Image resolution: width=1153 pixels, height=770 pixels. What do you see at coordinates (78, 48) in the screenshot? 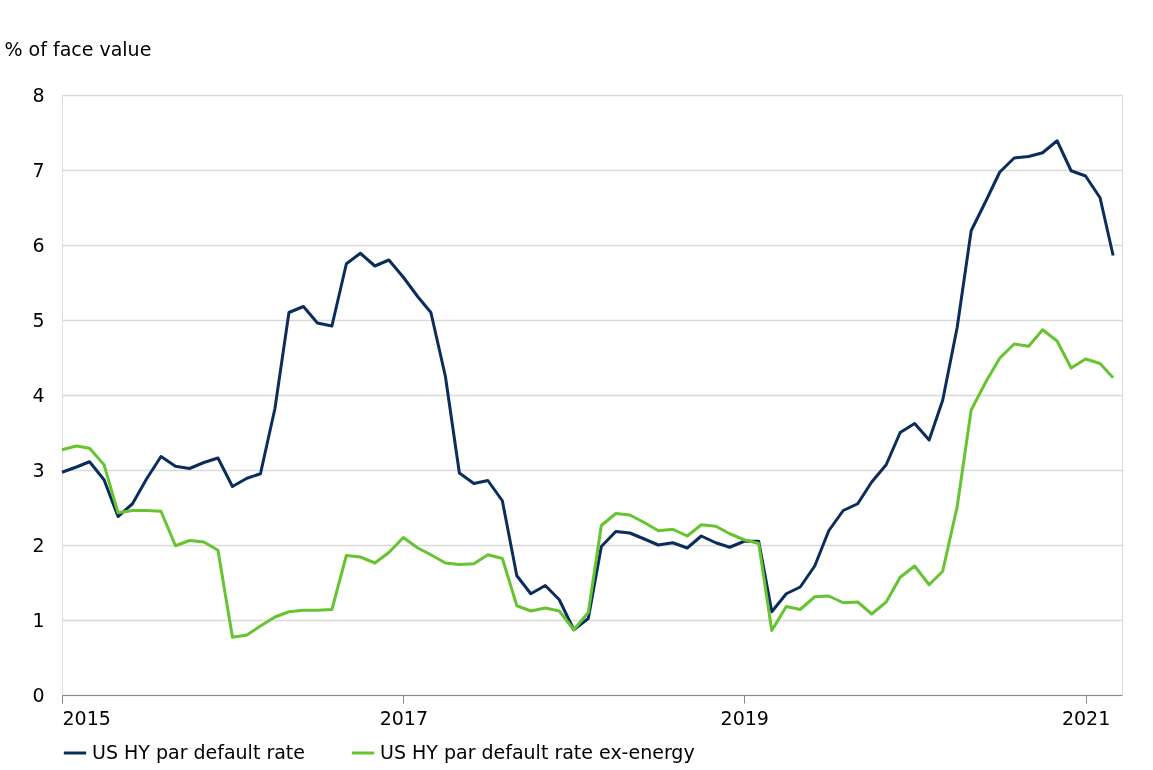
I see `y-axis-title: % of face value` at bounding box center [78, 48].